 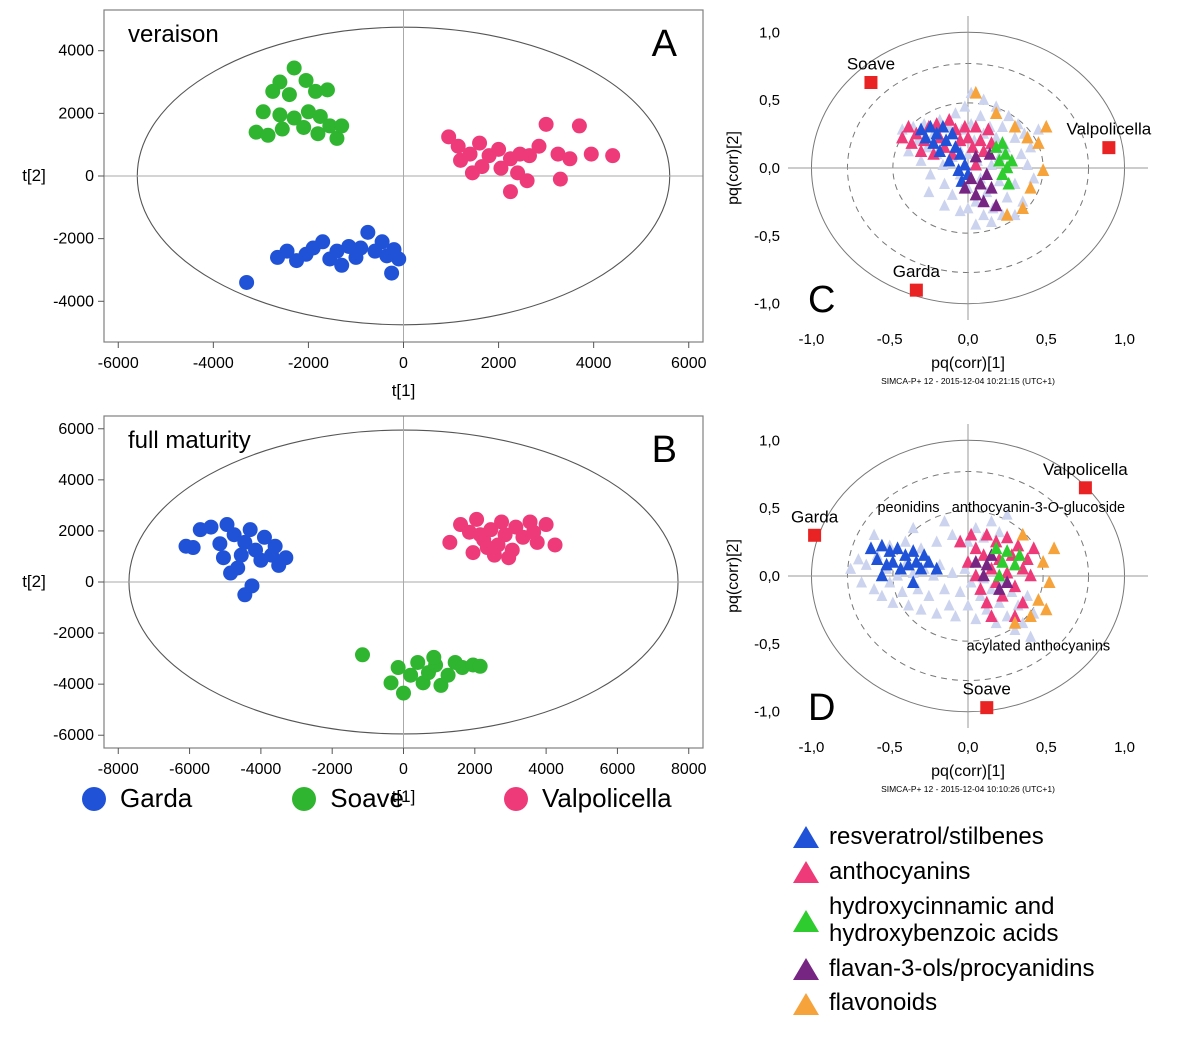 What do you see at coordinates (404, 796) in the screenshot?
I see `x-axis-label: t[1]` at bounding box center [404, 796].